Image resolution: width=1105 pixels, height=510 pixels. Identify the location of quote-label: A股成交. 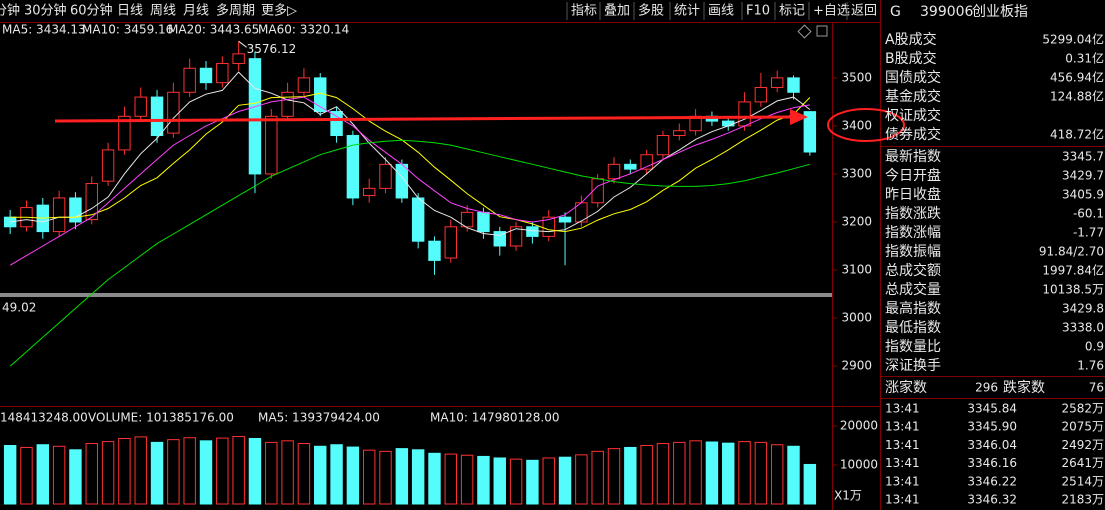
(911, 39).